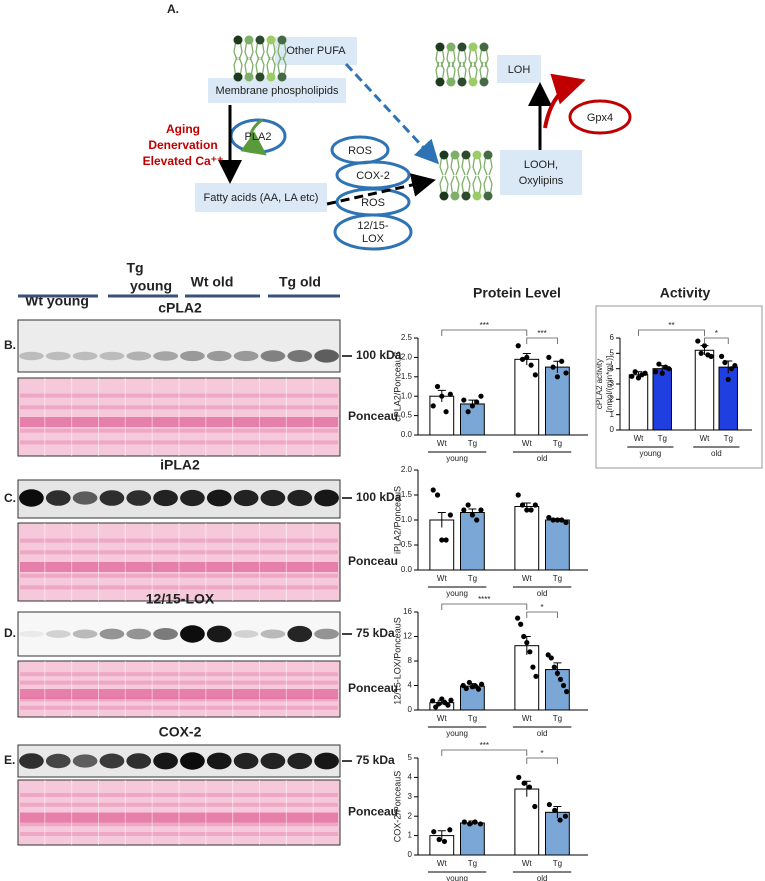 This screenshot has height=881, width=765. Describe the element at coordinates (397, 386) in the screenshot. I see `y-axis-label: cPLA2/PonceauS` at that location.